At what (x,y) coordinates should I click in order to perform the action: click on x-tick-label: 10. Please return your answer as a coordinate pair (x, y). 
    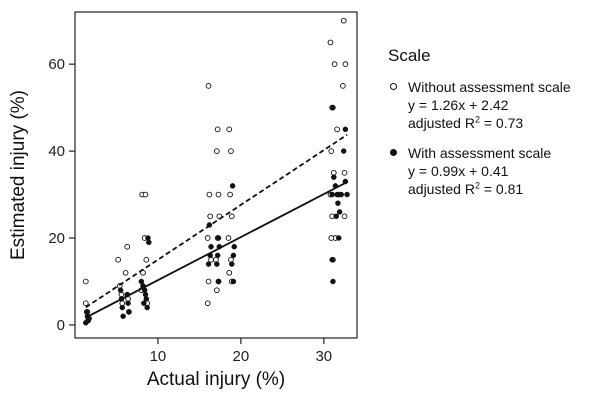
    Looking at the image, I should click on (158, 356).